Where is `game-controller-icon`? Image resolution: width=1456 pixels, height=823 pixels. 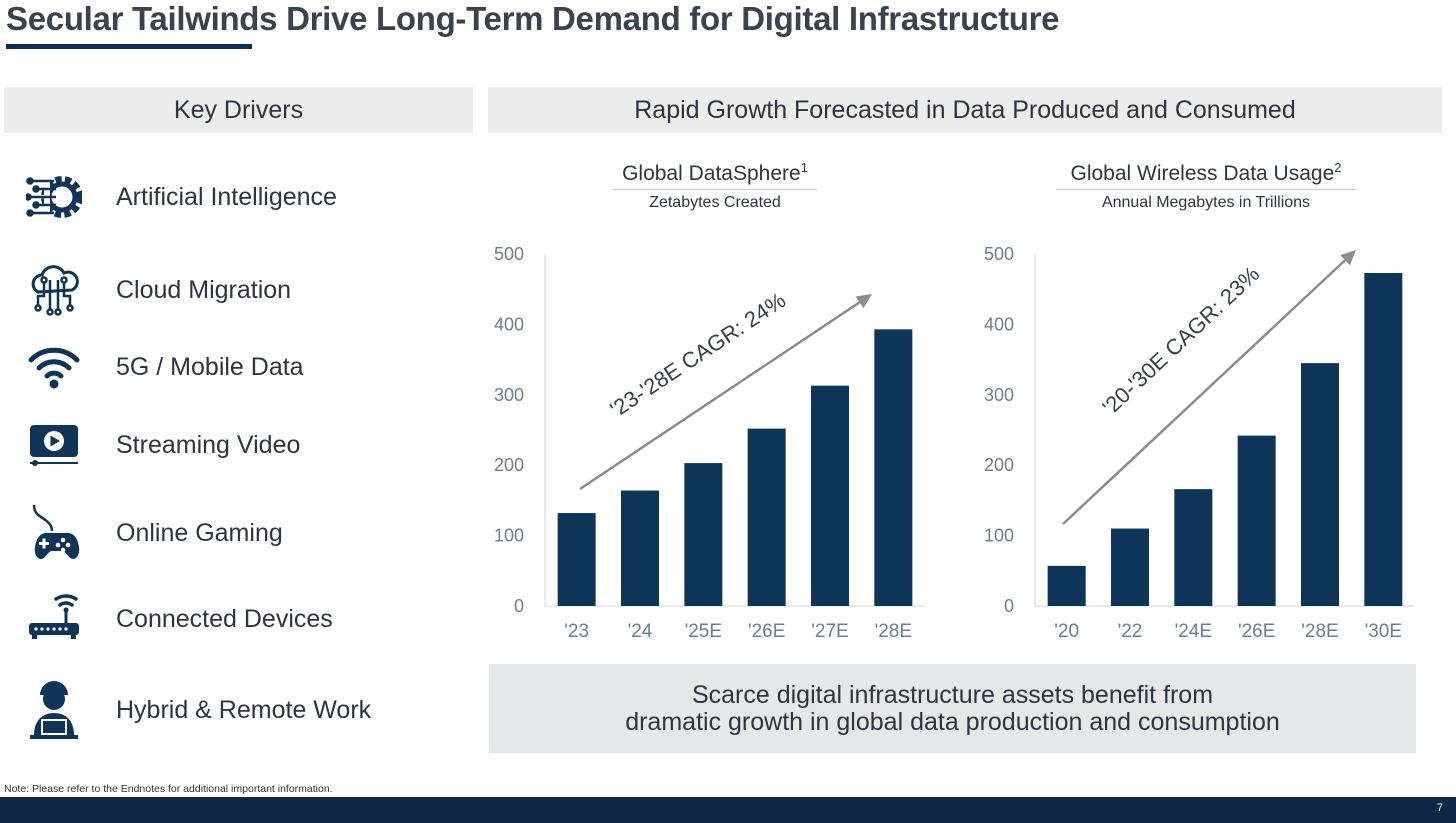 game-controller-icon is located at coordinates (54, 533).